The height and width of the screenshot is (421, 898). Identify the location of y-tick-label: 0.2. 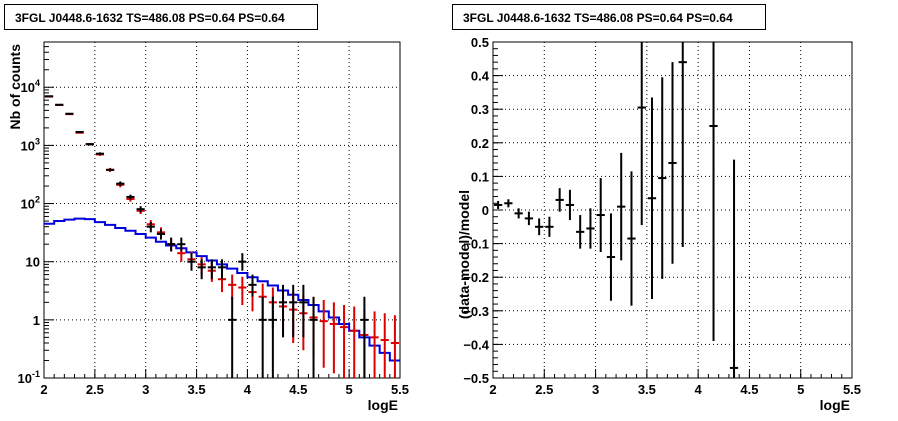
(480, 143).